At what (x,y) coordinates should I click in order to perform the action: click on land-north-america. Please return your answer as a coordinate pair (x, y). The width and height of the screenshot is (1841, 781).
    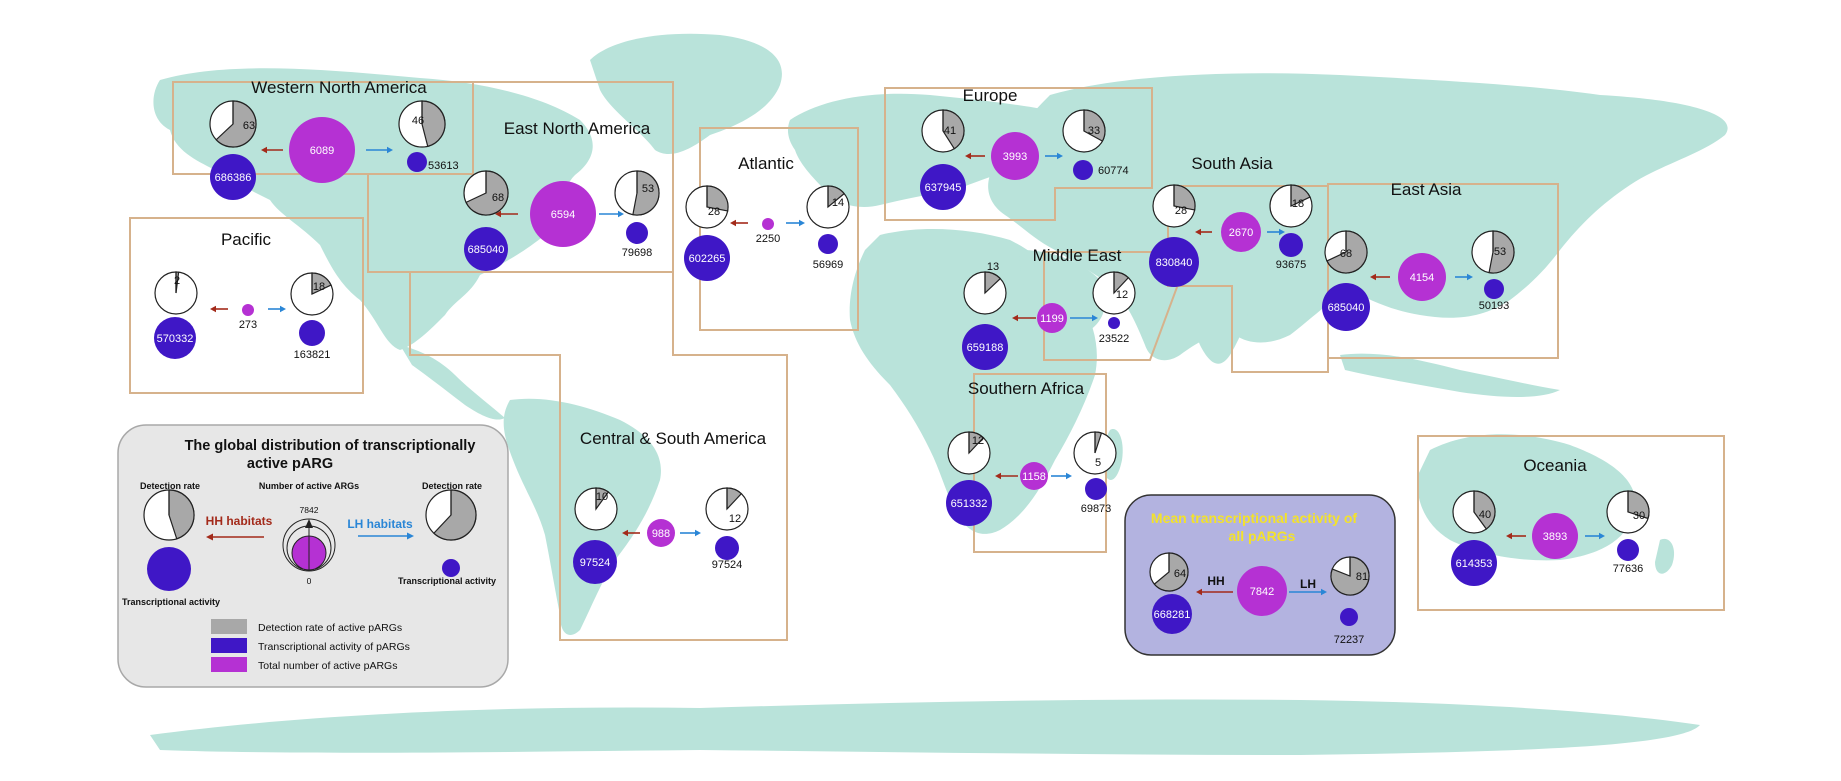
    Looking at the image, I should click on (373, 209).